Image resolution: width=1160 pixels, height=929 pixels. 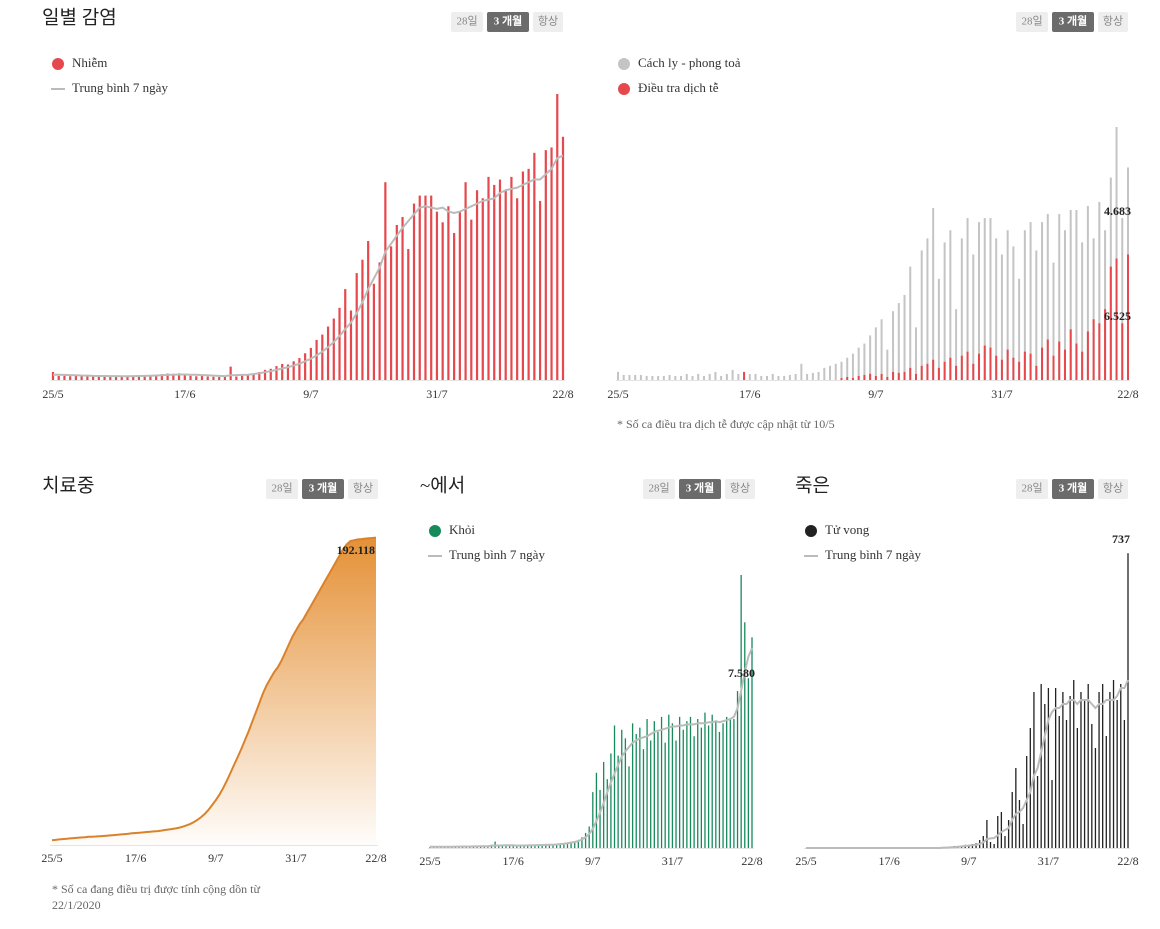 What do you see at coordinates (497, 554) in the screenshot?
I see `legend-label: Trung bình 7 ngày` at bounding box center [497, 554].